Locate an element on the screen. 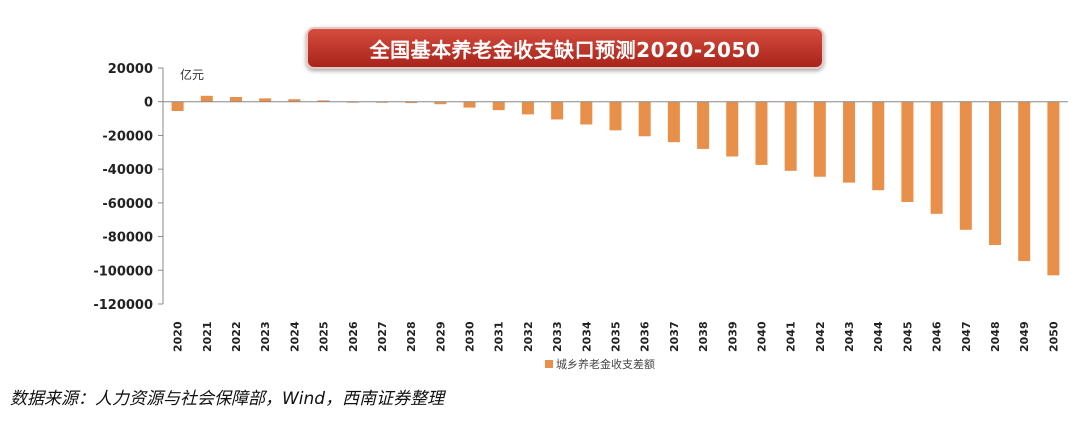 The width and height of the screenshot is (1080, 423). chart-title-banner: 全国基本养老金收支缺口预测2020-2050 is located at coordinates (565, 48).